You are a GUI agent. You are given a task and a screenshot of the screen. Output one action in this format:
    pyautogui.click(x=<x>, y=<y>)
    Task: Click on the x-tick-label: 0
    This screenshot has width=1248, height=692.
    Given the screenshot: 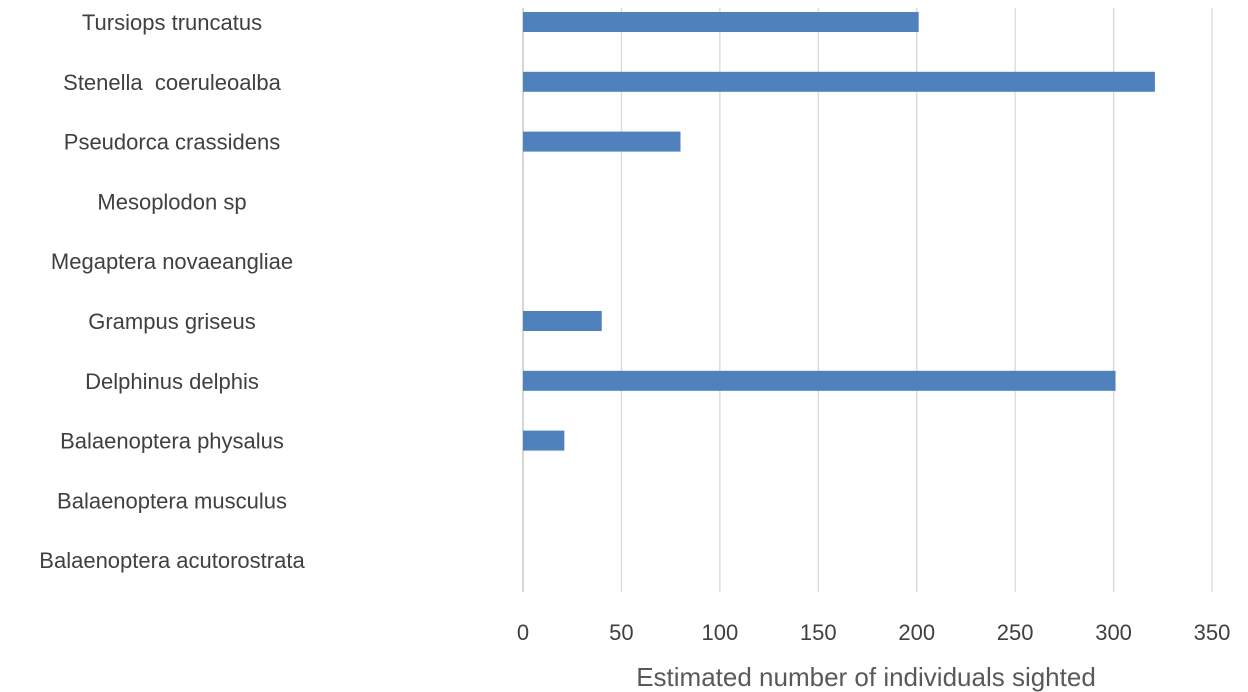 What is the action you would take?
    pyautogui.click(x=523, y=632)
    